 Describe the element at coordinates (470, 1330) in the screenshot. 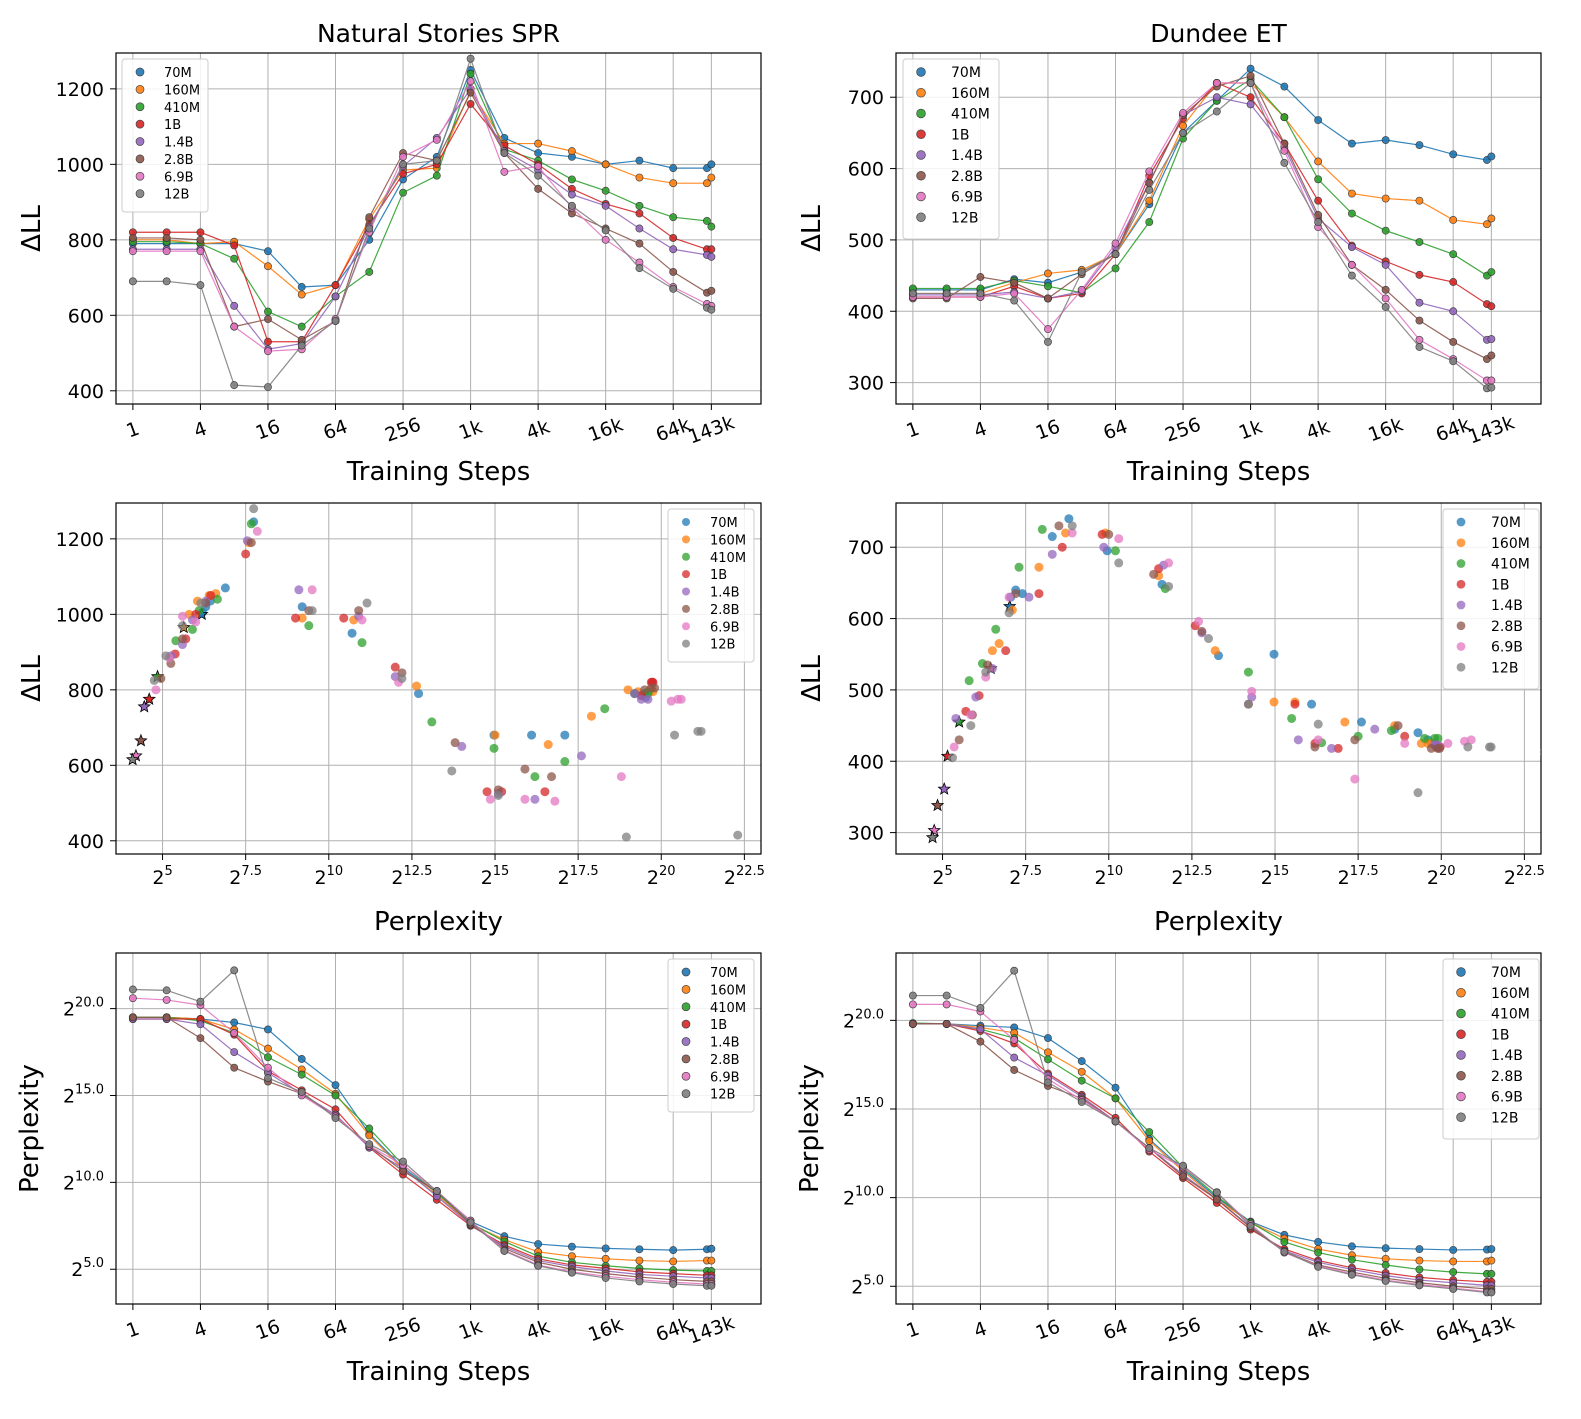

I see `x-tick-label: 1k` at that location.